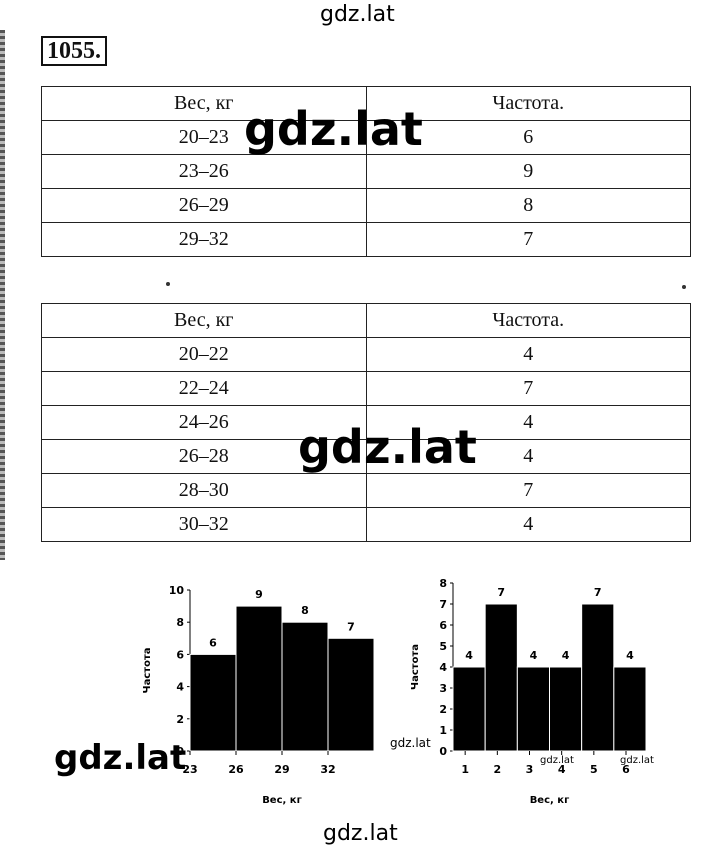 The height and width of the screenshot is (849, 720). What do you see at coordinates (236, 769) in the screenshot?
I see `x-tick-label: 26` at bounding box center [236, 769].